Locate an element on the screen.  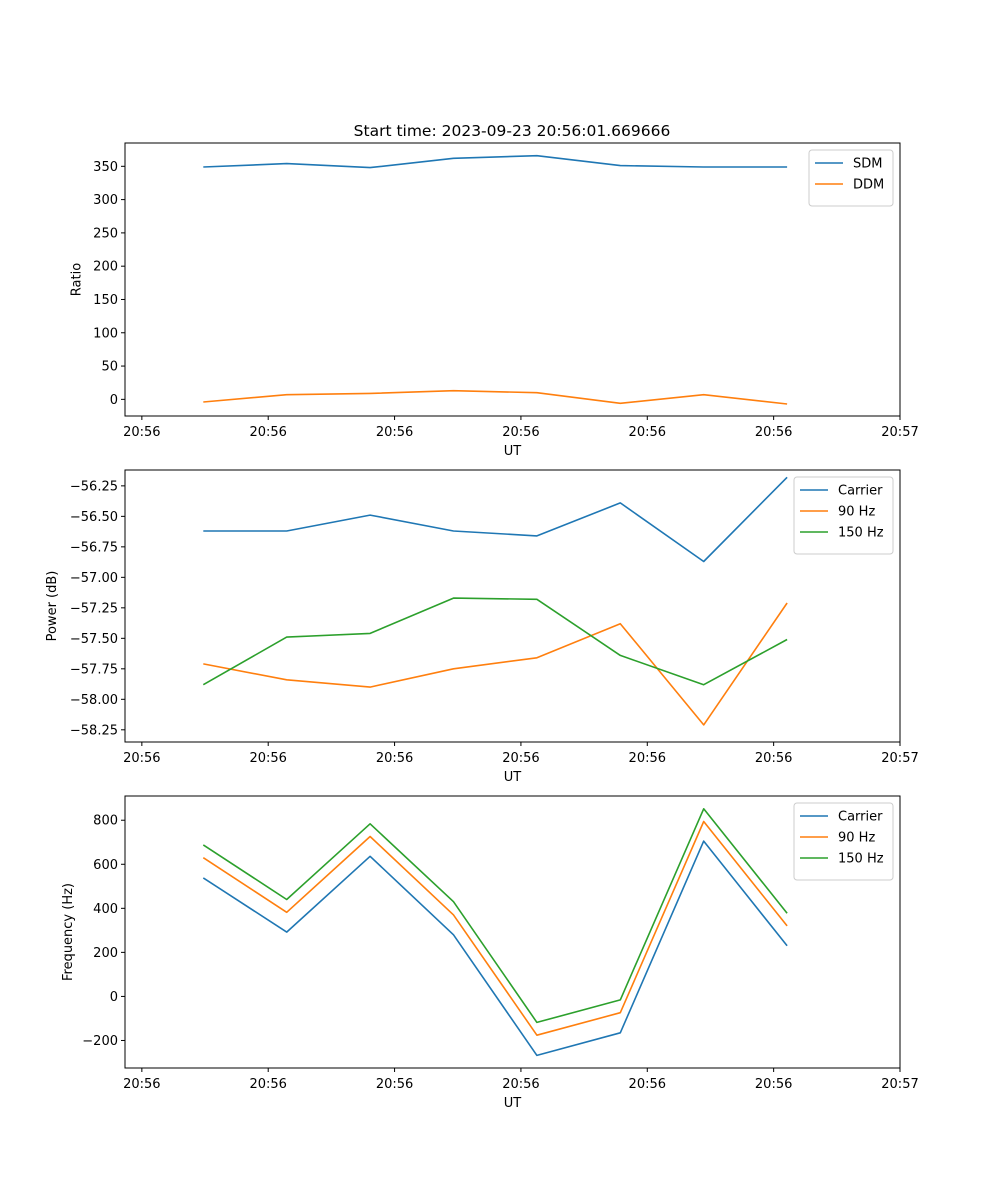
y-axis-label: Power (dB) is located at coordinates (52, 606).